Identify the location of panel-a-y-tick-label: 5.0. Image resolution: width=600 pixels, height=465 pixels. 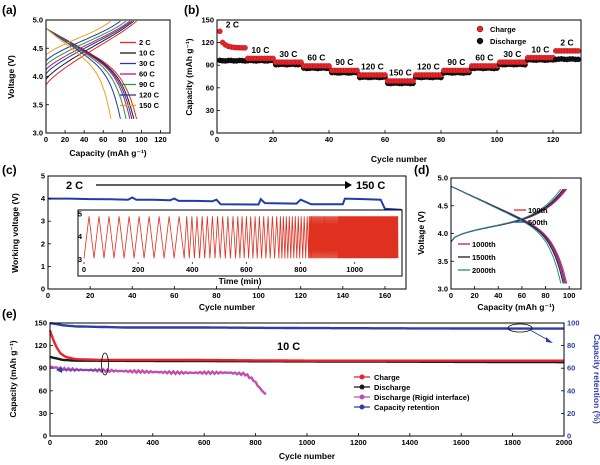
(38, 20).